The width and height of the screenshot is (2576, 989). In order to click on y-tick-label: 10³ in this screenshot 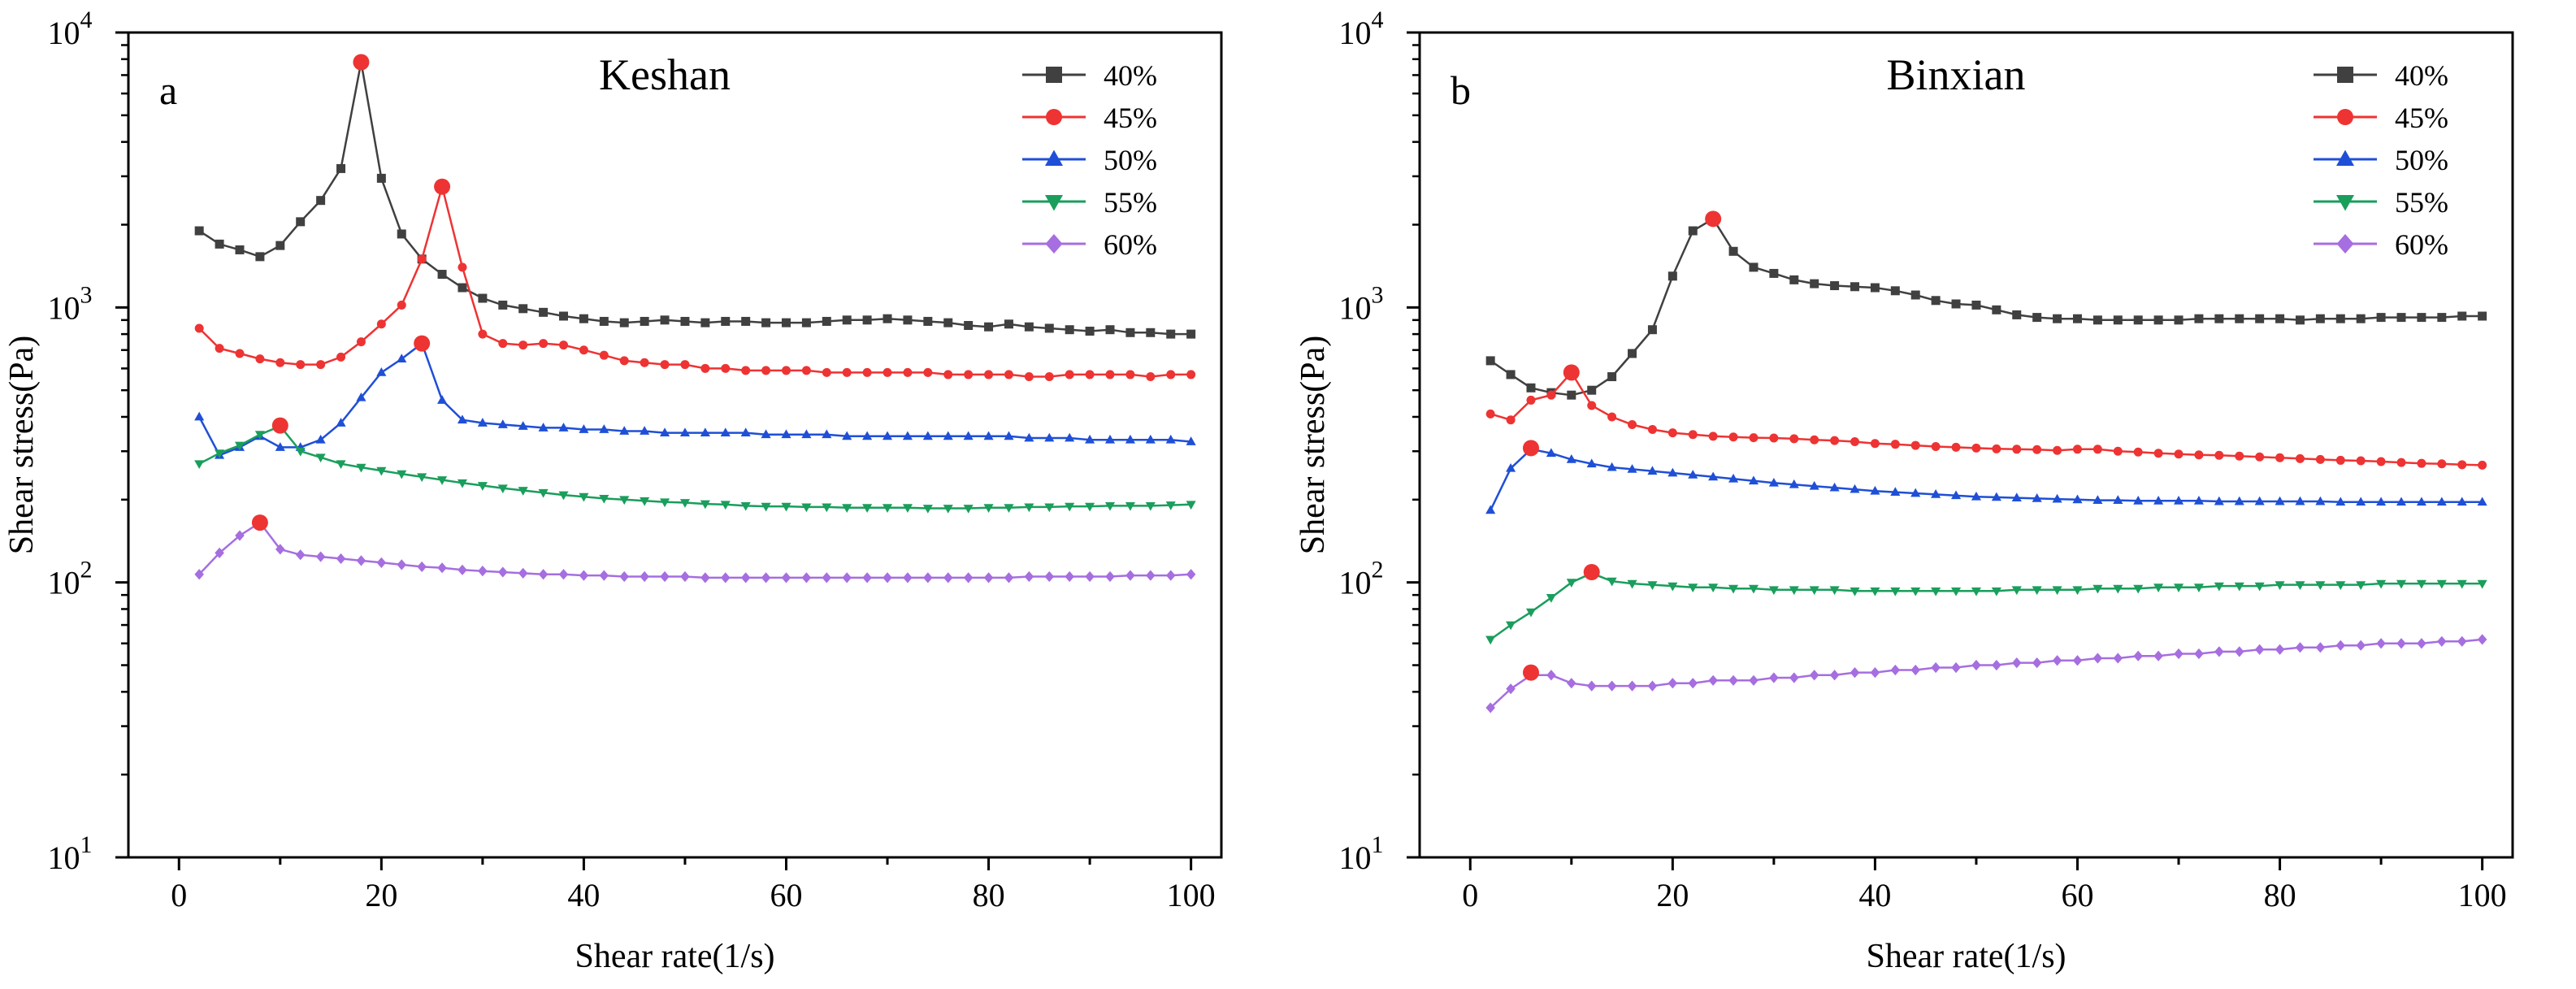, I will do `click(1361, 303)`.